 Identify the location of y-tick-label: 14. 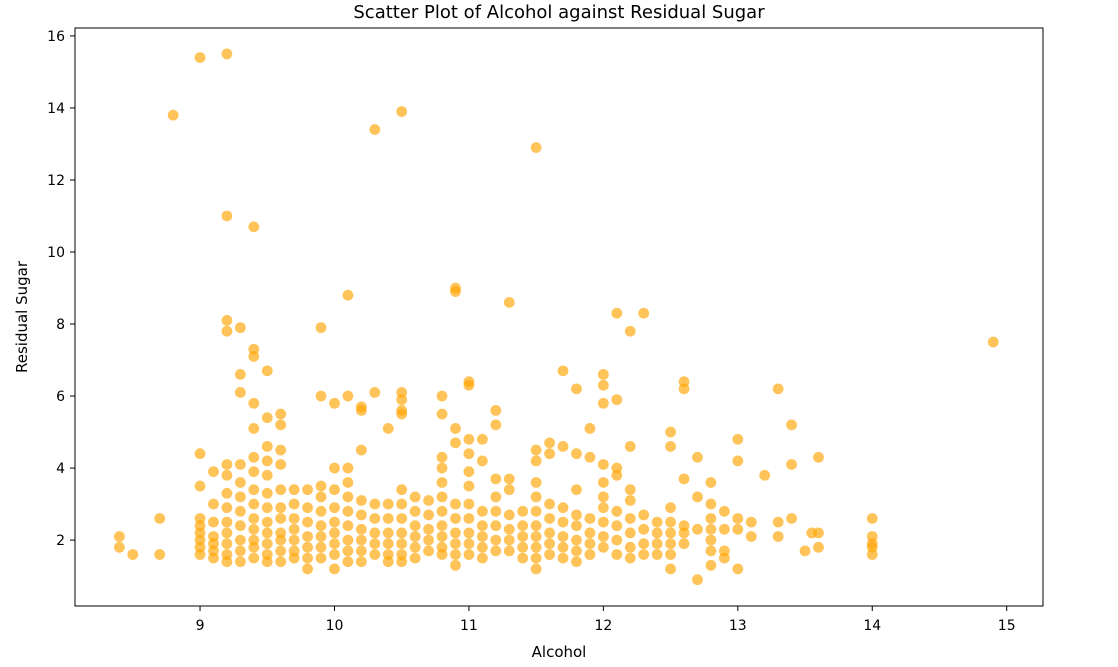
(56, 109).